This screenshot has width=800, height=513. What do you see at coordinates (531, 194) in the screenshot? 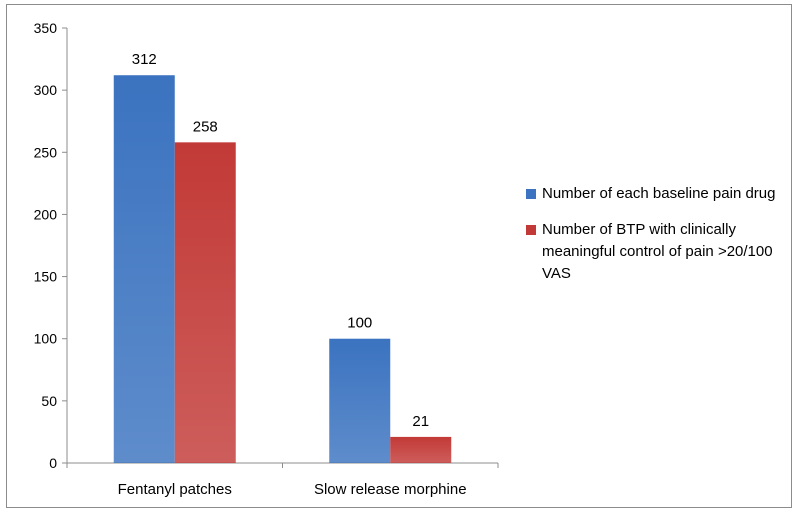
I see `legend-swatch-baseline` at bounding box center [531, 194].